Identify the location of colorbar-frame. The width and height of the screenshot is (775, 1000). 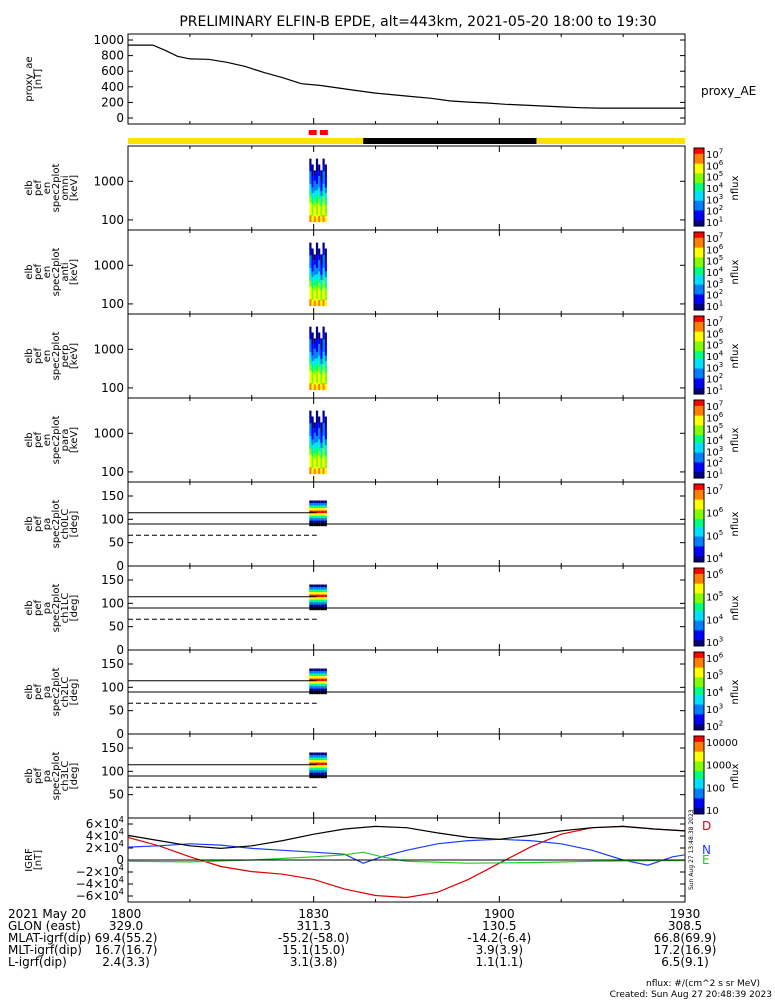
(699, 691).